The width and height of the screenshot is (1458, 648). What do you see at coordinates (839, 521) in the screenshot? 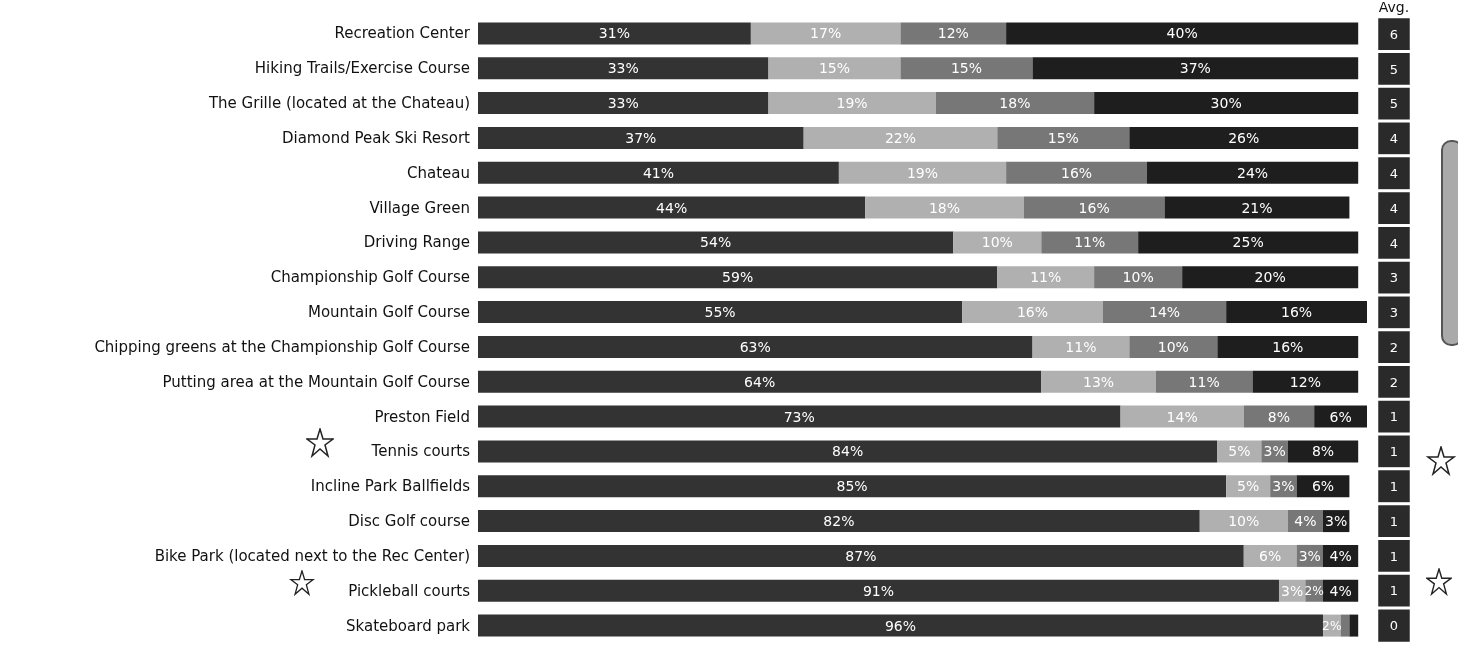
I see `data-label: 82%` at bounding box center [839, 521].